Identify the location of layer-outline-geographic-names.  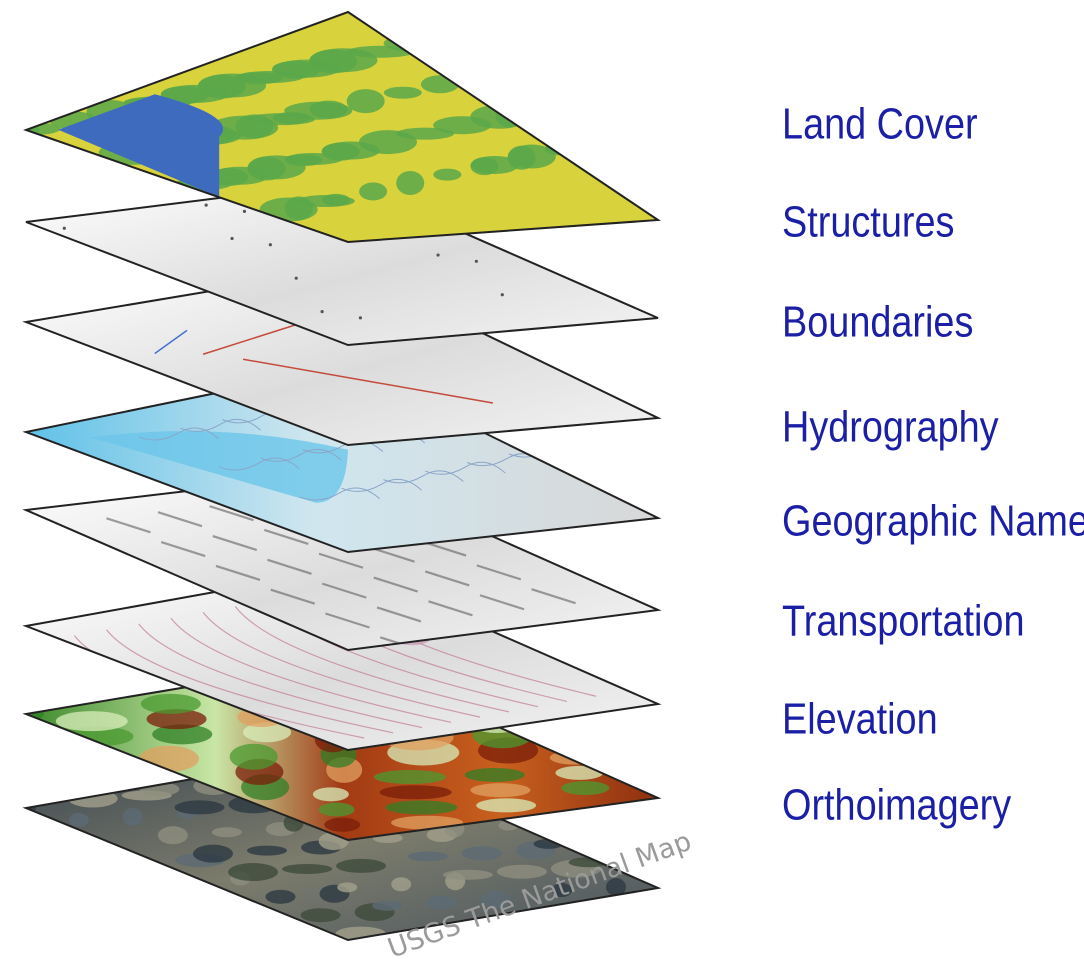
(342, 561).